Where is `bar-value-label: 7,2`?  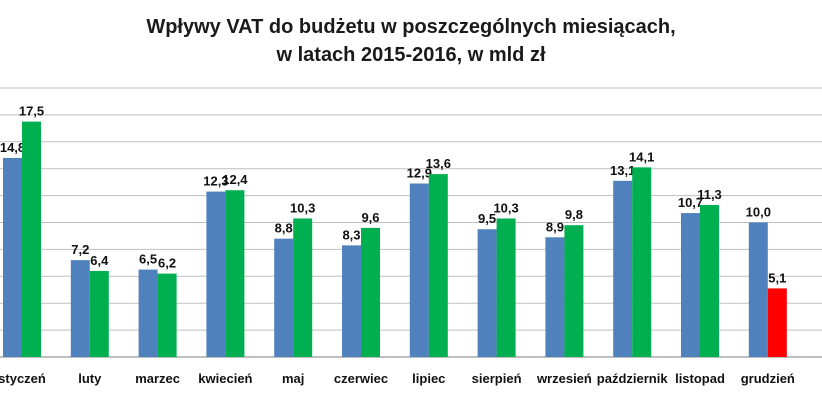 bar-value-label: 7,2 is located at coordinates (80, 249).